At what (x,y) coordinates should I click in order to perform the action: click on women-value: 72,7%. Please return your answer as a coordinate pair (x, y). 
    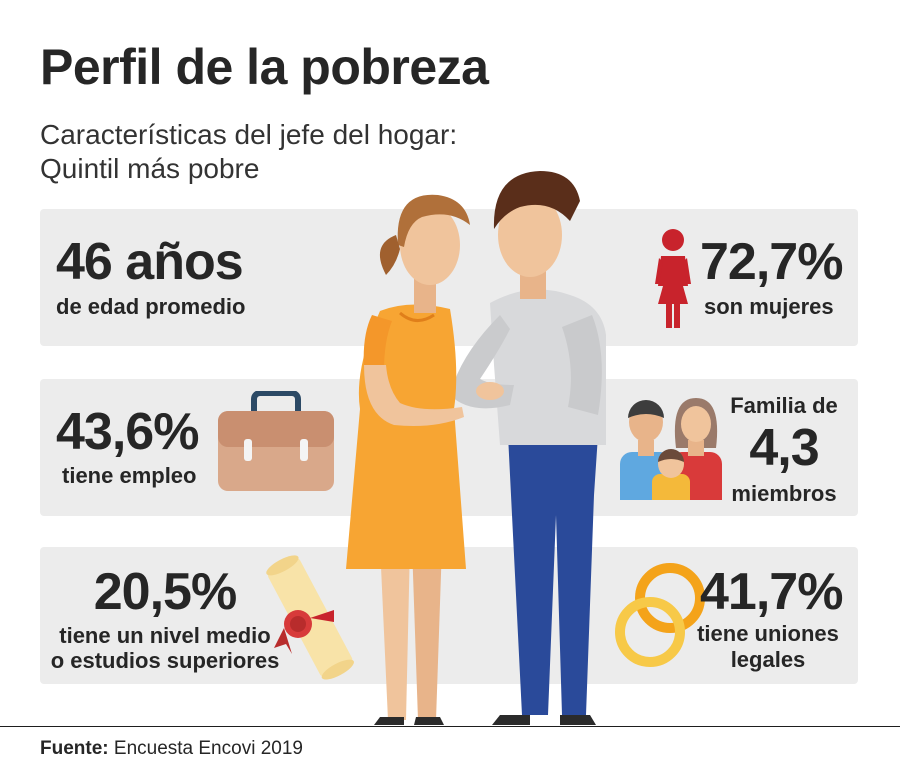
    Looking at the image, I should click on (771, 262).